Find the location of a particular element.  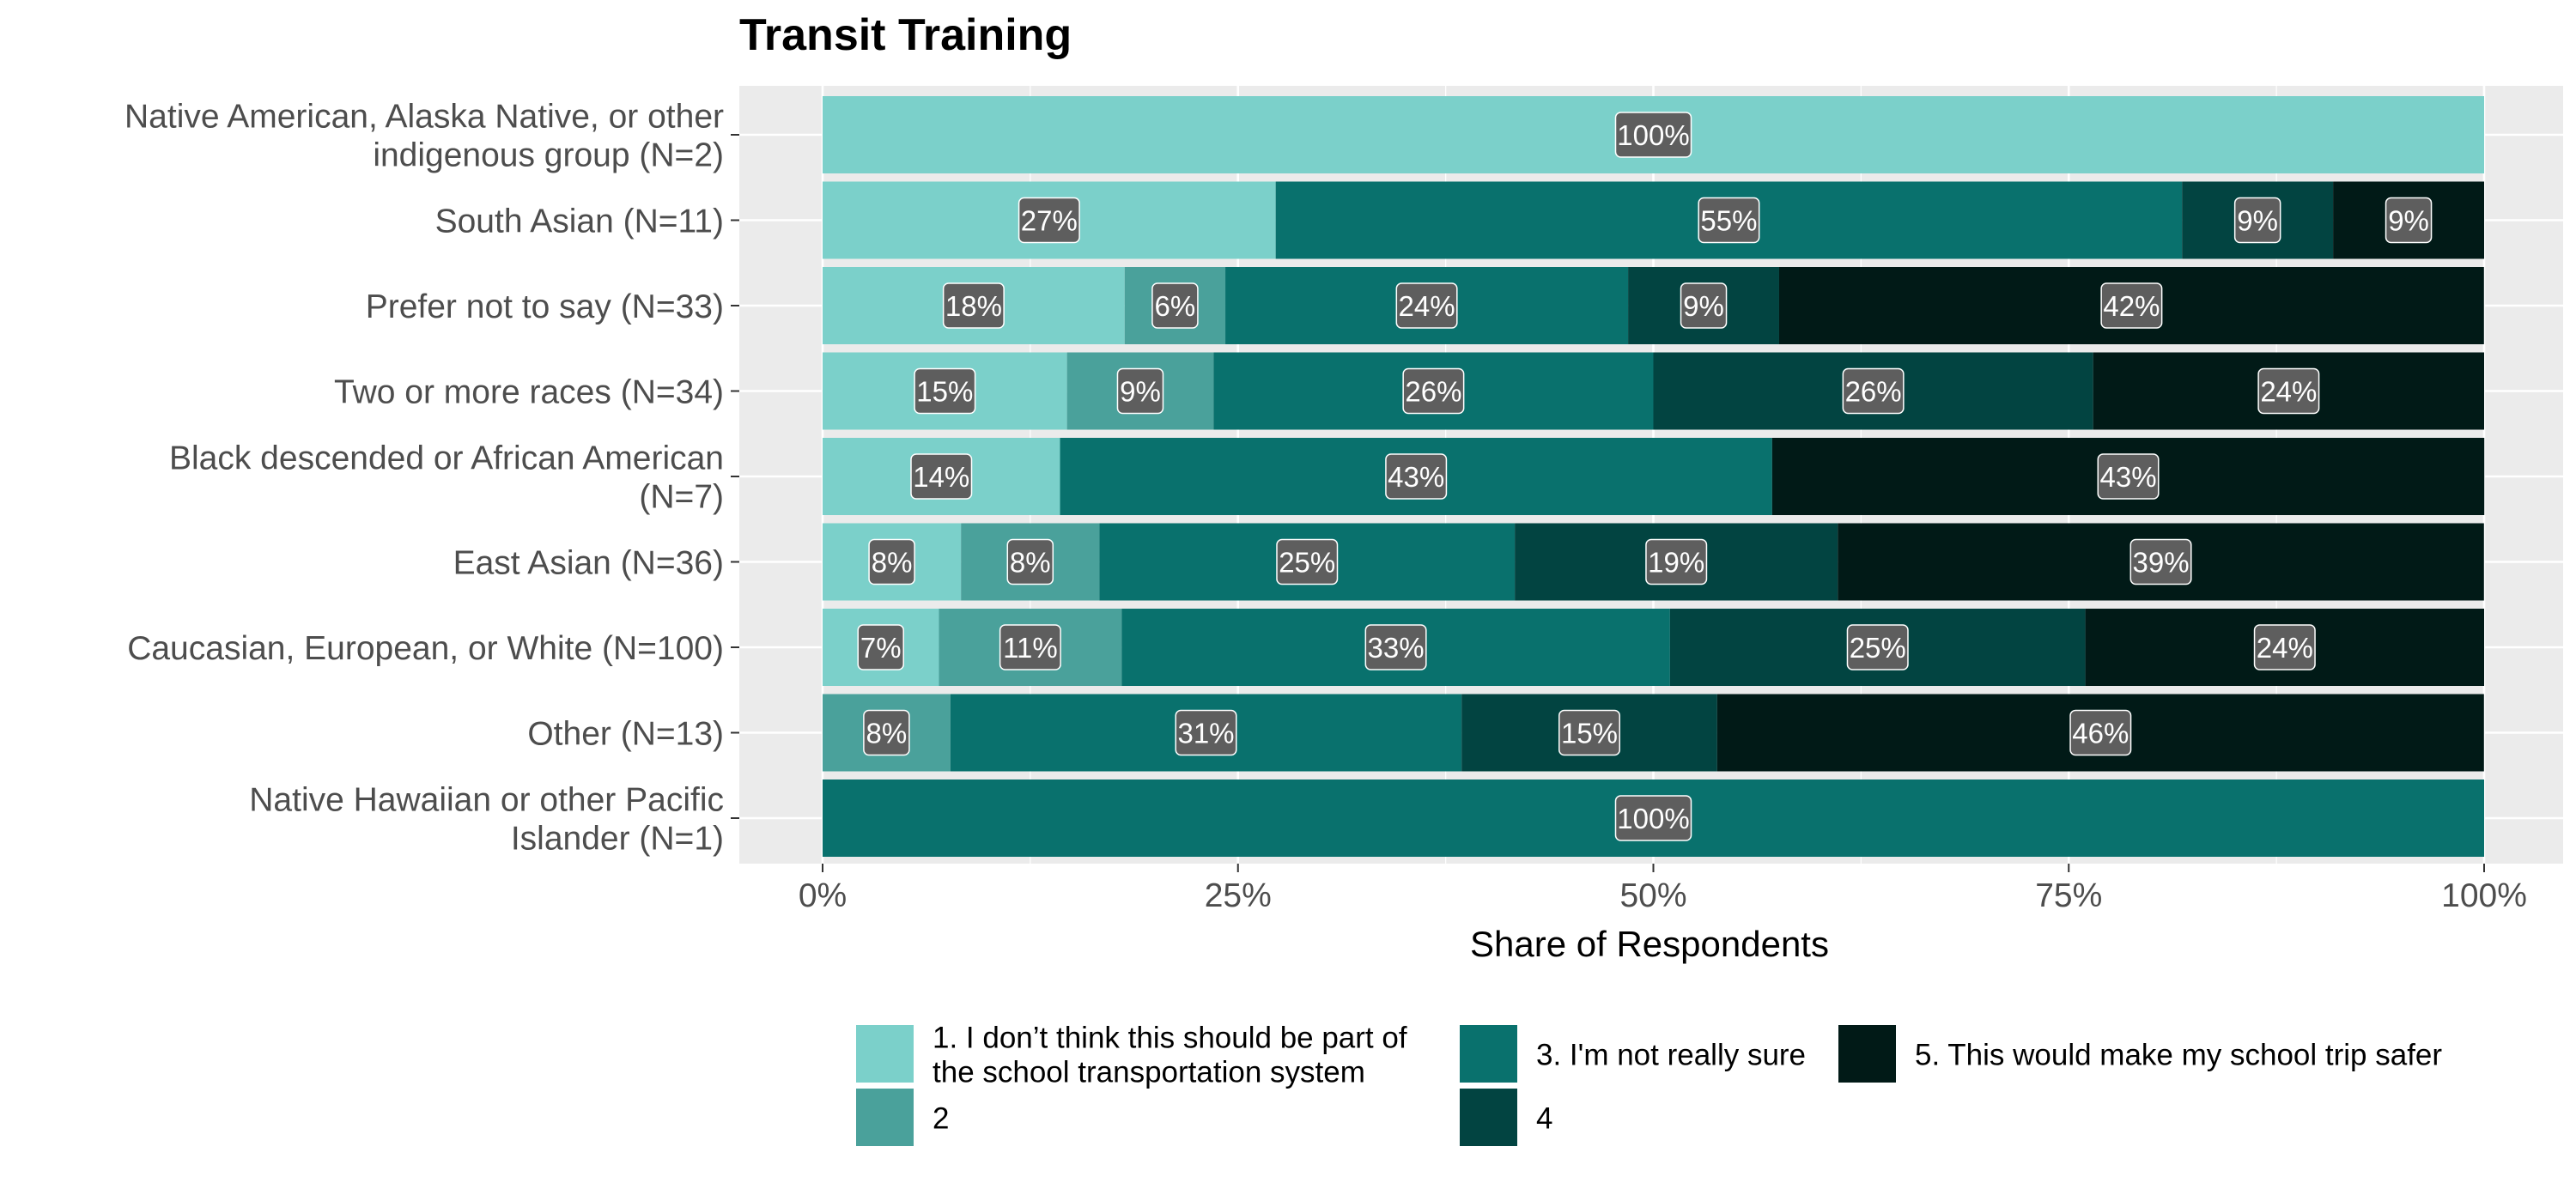

y-tick-label: indigenous group (N=2) is located at coordinates (548, 155).